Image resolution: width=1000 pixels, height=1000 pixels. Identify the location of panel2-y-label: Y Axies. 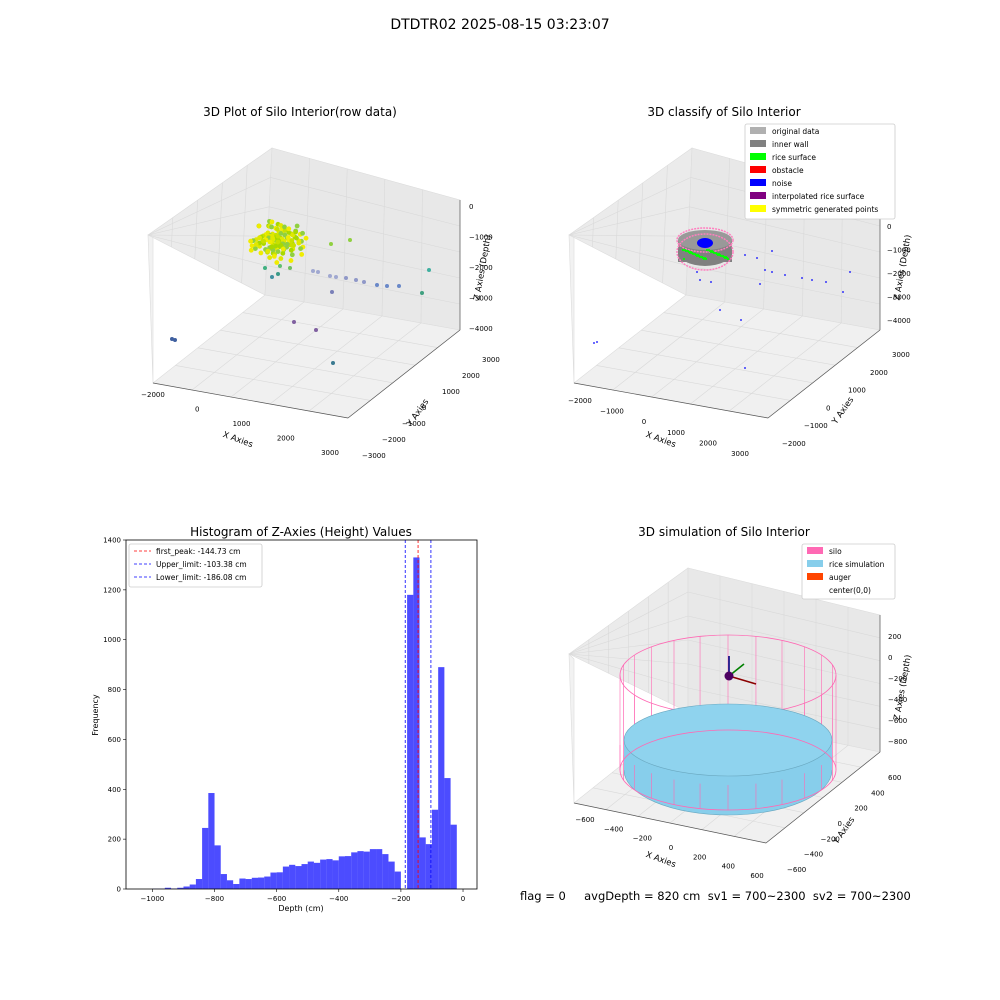
(843, 411).